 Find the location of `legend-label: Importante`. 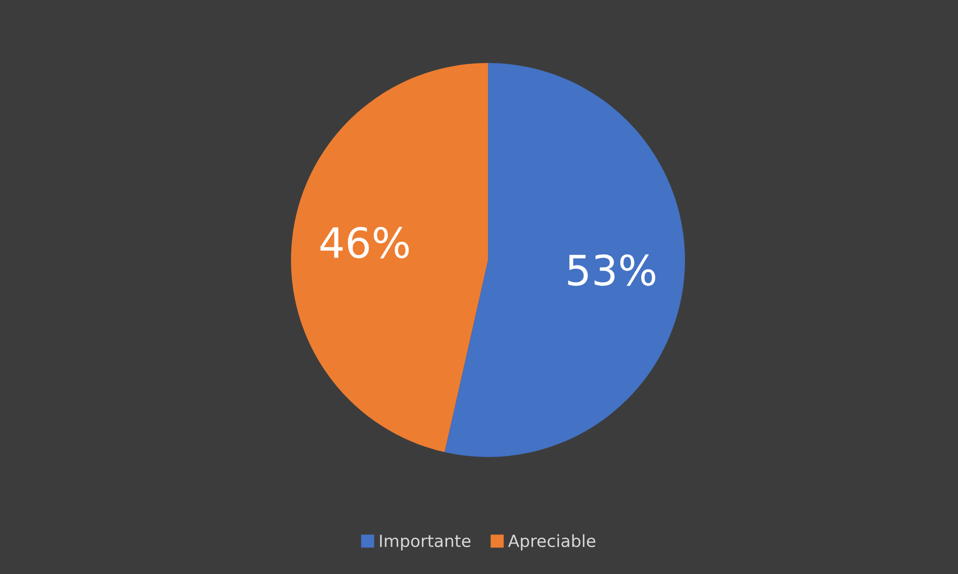

legend-label: Importante is located at coordinates (425, 542).